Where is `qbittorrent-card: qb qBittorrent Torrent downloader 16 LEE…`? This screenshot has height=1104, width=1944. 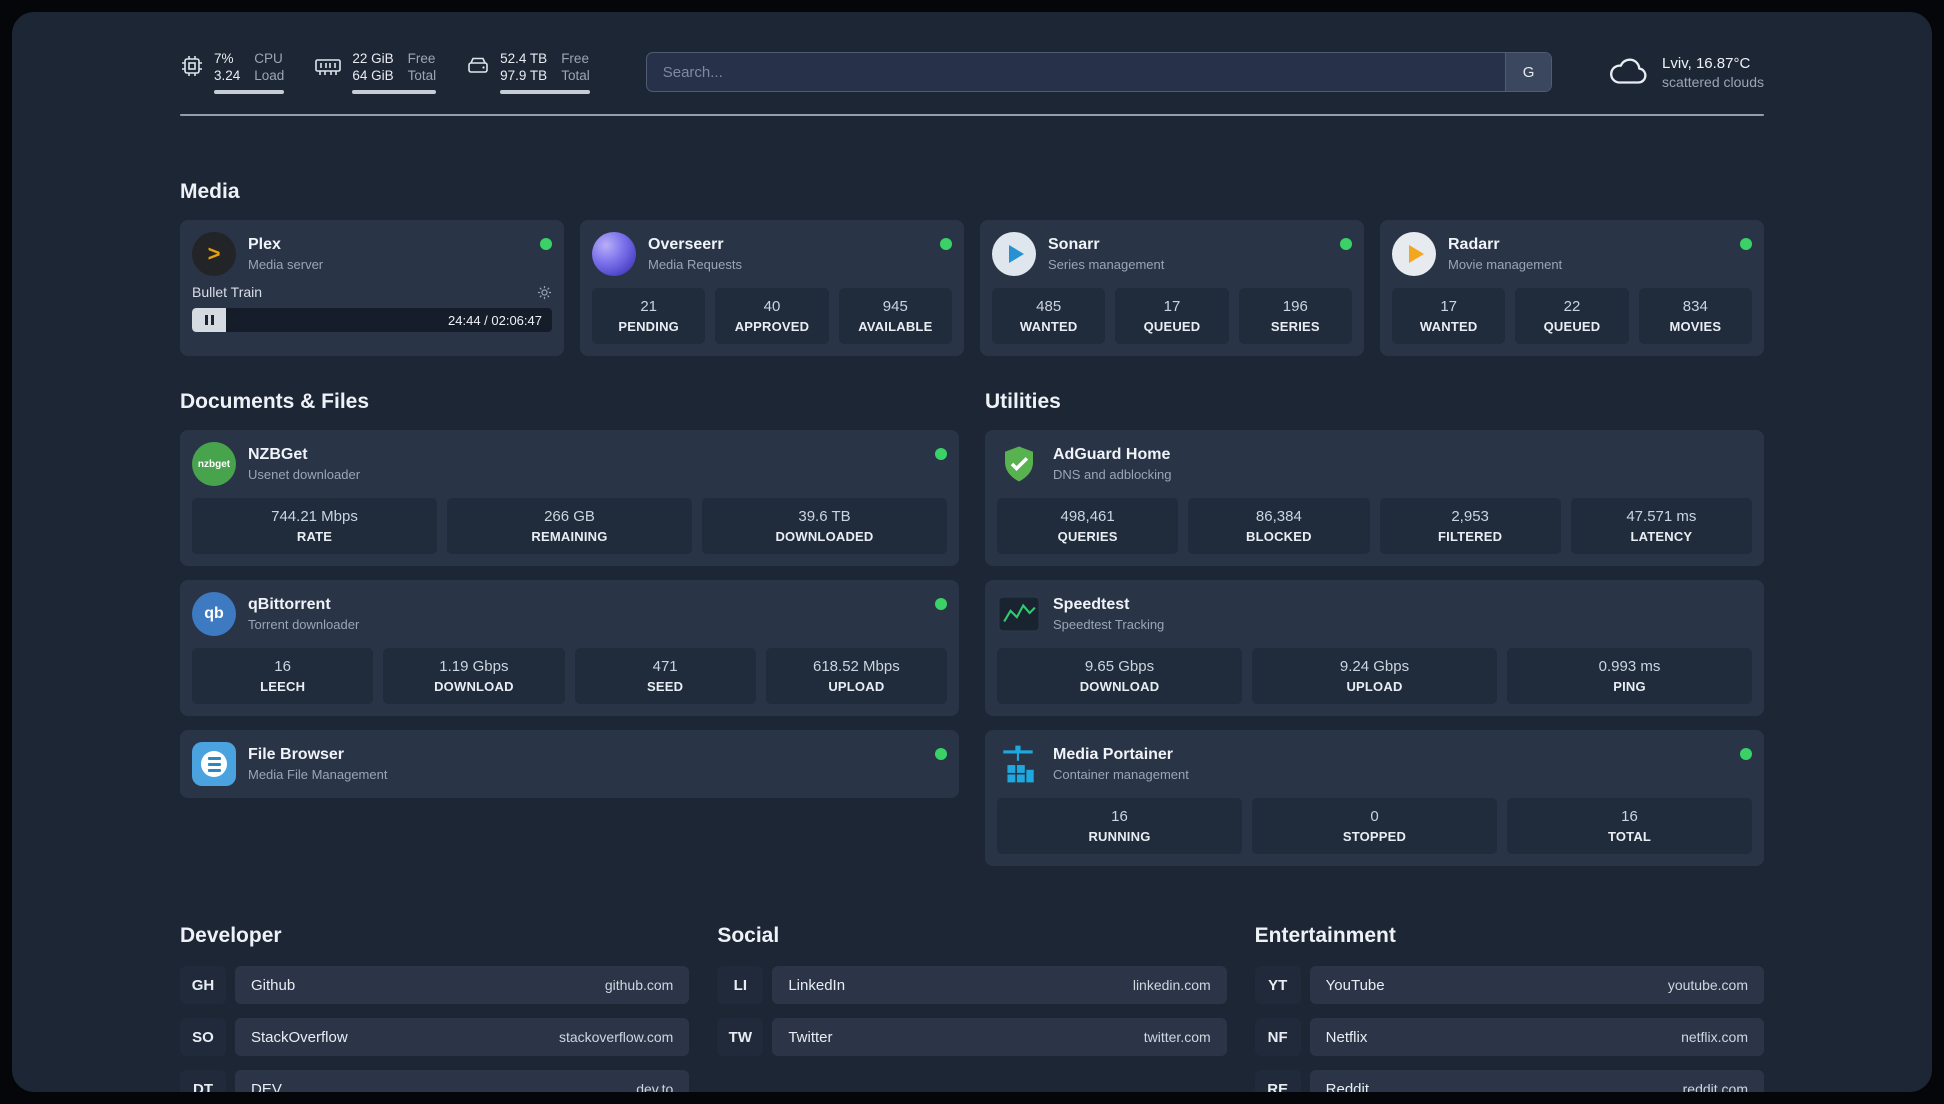 qbittorrent-card: qb qBittorrent Torrent downloader 16 LEE… is located at coordinates (569, 648).